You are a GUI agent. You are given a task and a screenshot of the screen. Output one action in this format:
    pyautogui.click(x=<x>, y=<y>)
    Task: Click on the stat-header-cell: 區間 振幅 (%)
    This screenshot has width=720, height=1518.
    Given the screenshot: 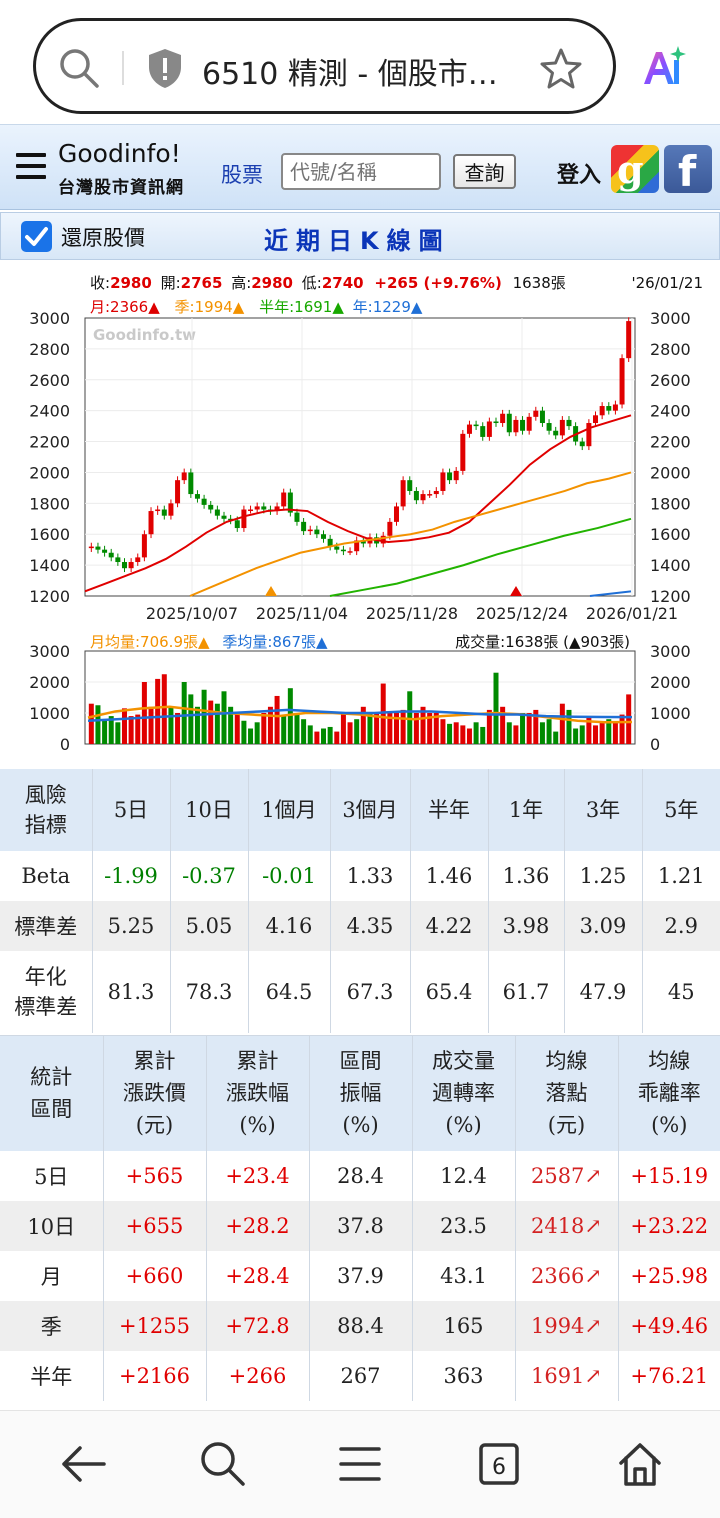 What is the action you would take?
    pyautogui.click(x=361, y=1093)
    